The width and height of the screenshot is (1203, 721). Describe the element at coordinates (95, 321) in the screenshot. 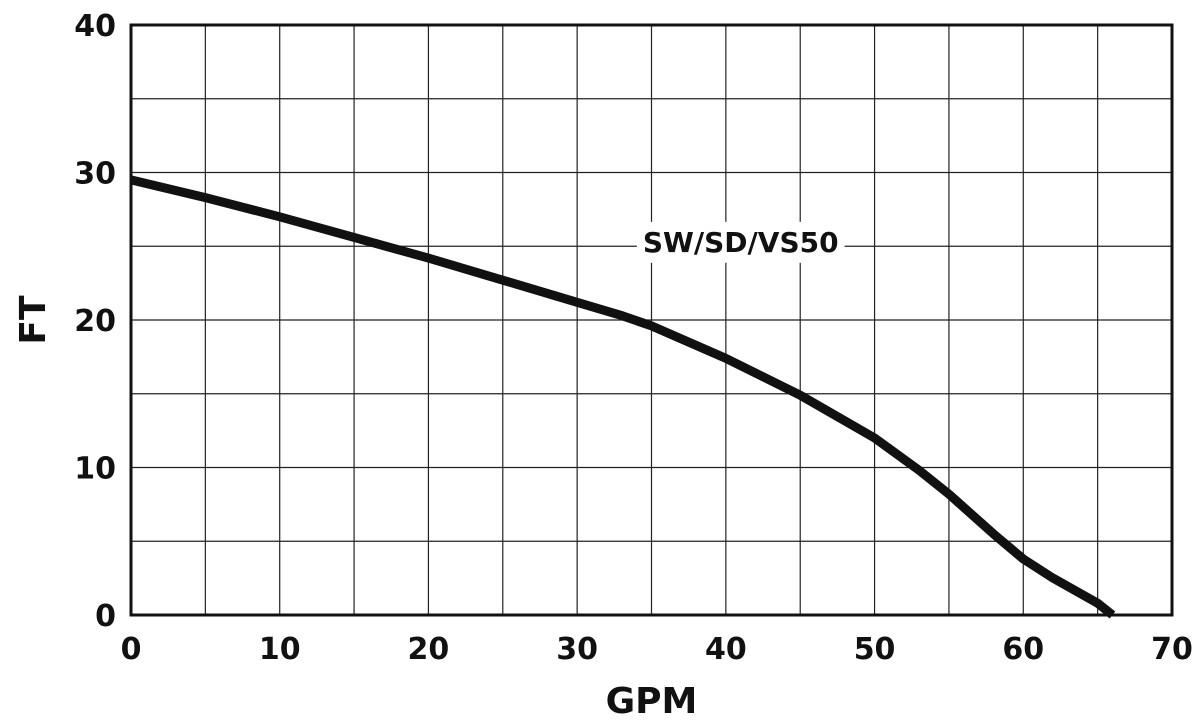

I see `y-tick-label: 20` at that location.